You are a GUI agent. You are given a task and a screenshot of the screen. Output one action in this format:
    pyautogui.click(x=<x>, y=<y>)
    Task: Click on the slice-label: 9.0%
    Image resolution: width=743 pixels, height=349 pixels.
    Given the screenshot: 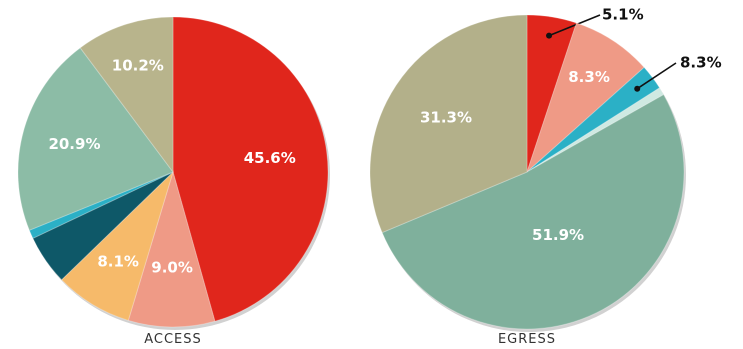 What is the action you would take?
    pyautogui.click(x=172, y=268)
    